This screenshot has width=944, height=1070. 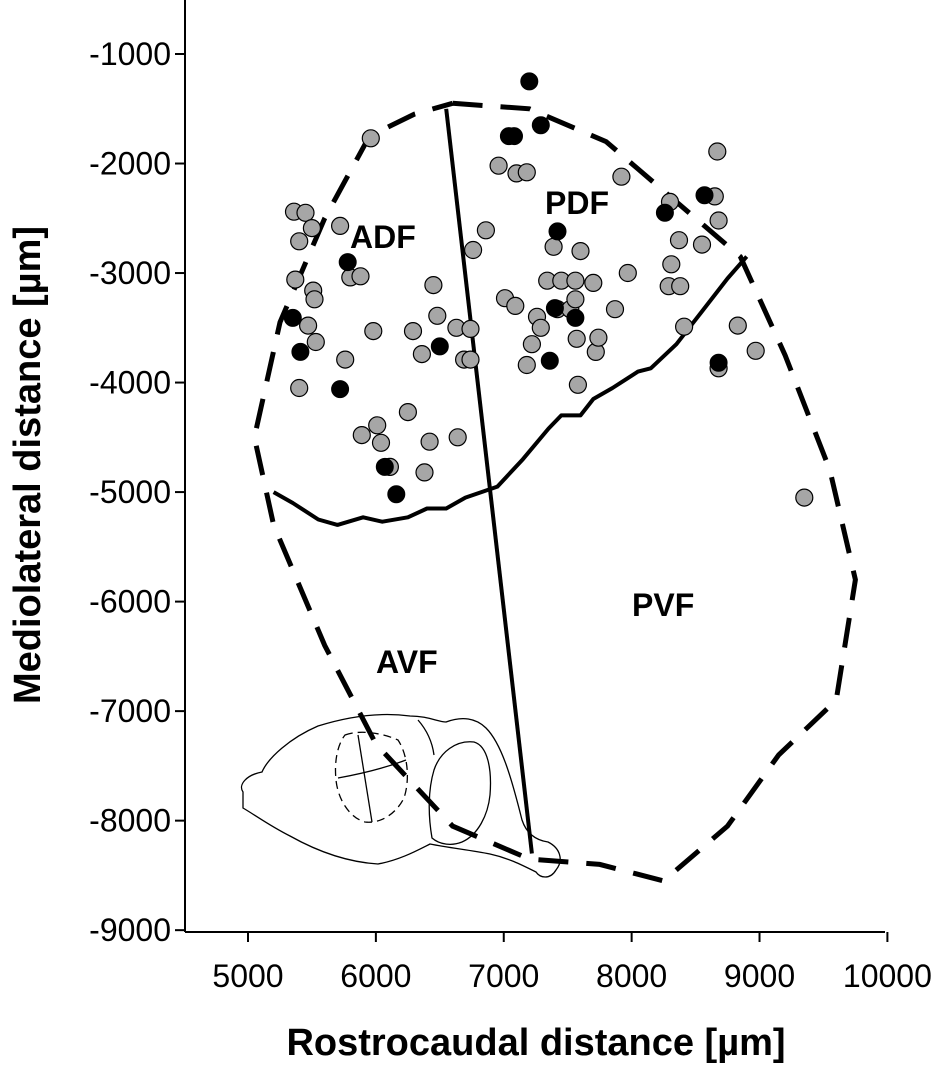 I want to click on x-tick-label: 5000, so click(x=247, y=976).